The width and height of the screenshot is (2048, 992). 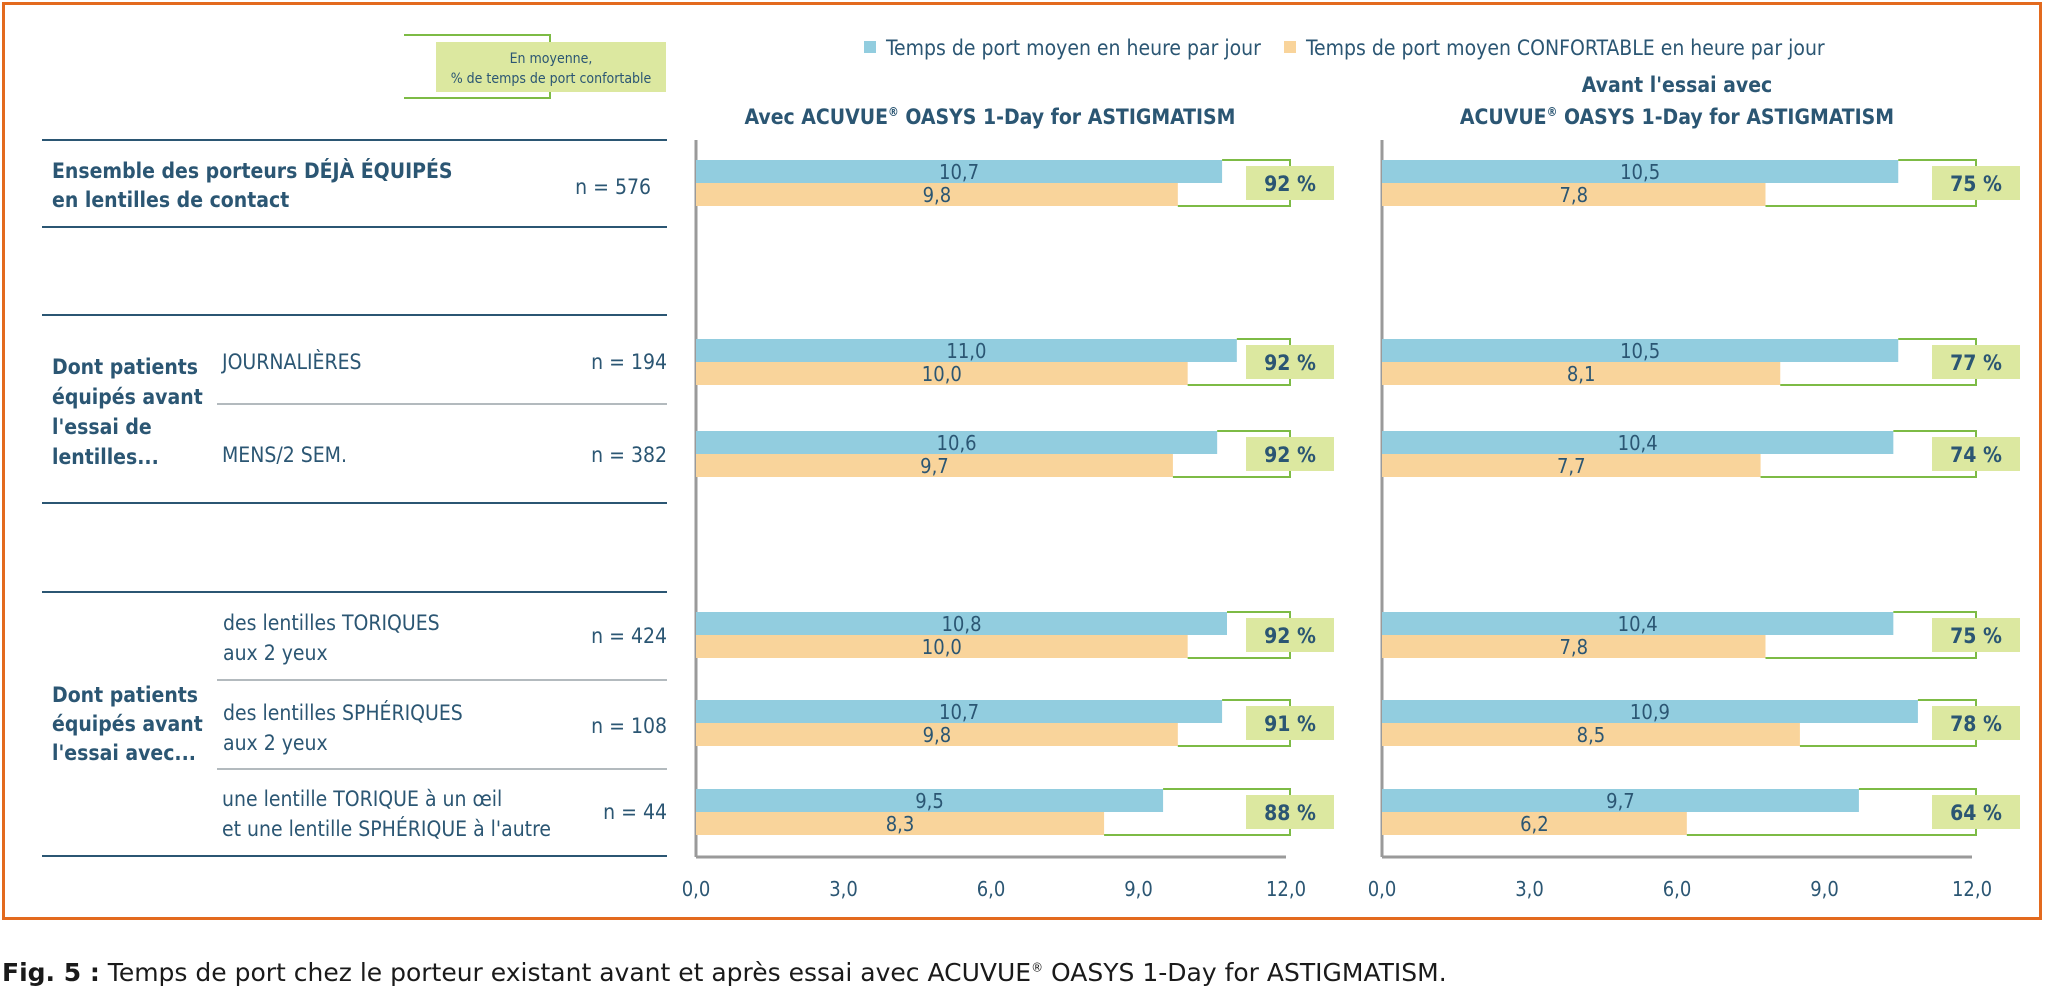 I want to click on row1-n: n = 194, so click(x=629, y=362).